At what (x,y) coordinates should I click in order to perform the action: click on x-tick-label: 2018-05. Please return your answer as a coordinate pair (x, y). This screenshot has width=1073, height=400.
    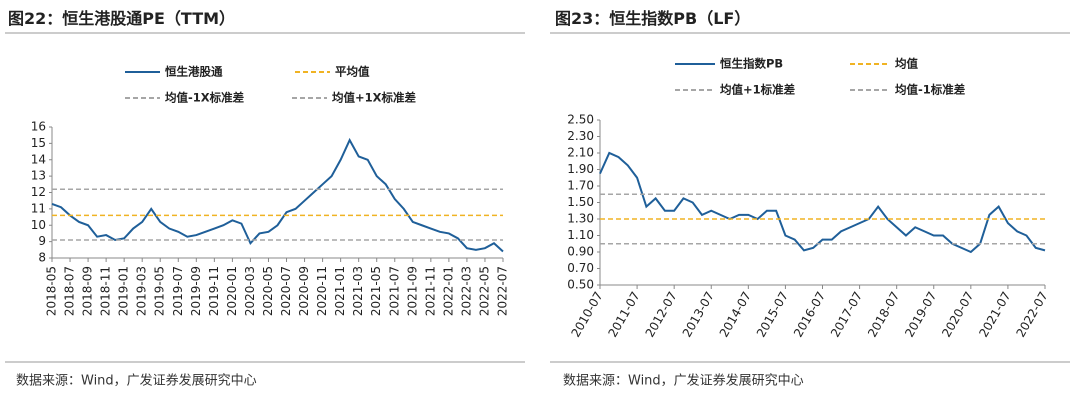
    Looking at the image, I should click on (52, 291).